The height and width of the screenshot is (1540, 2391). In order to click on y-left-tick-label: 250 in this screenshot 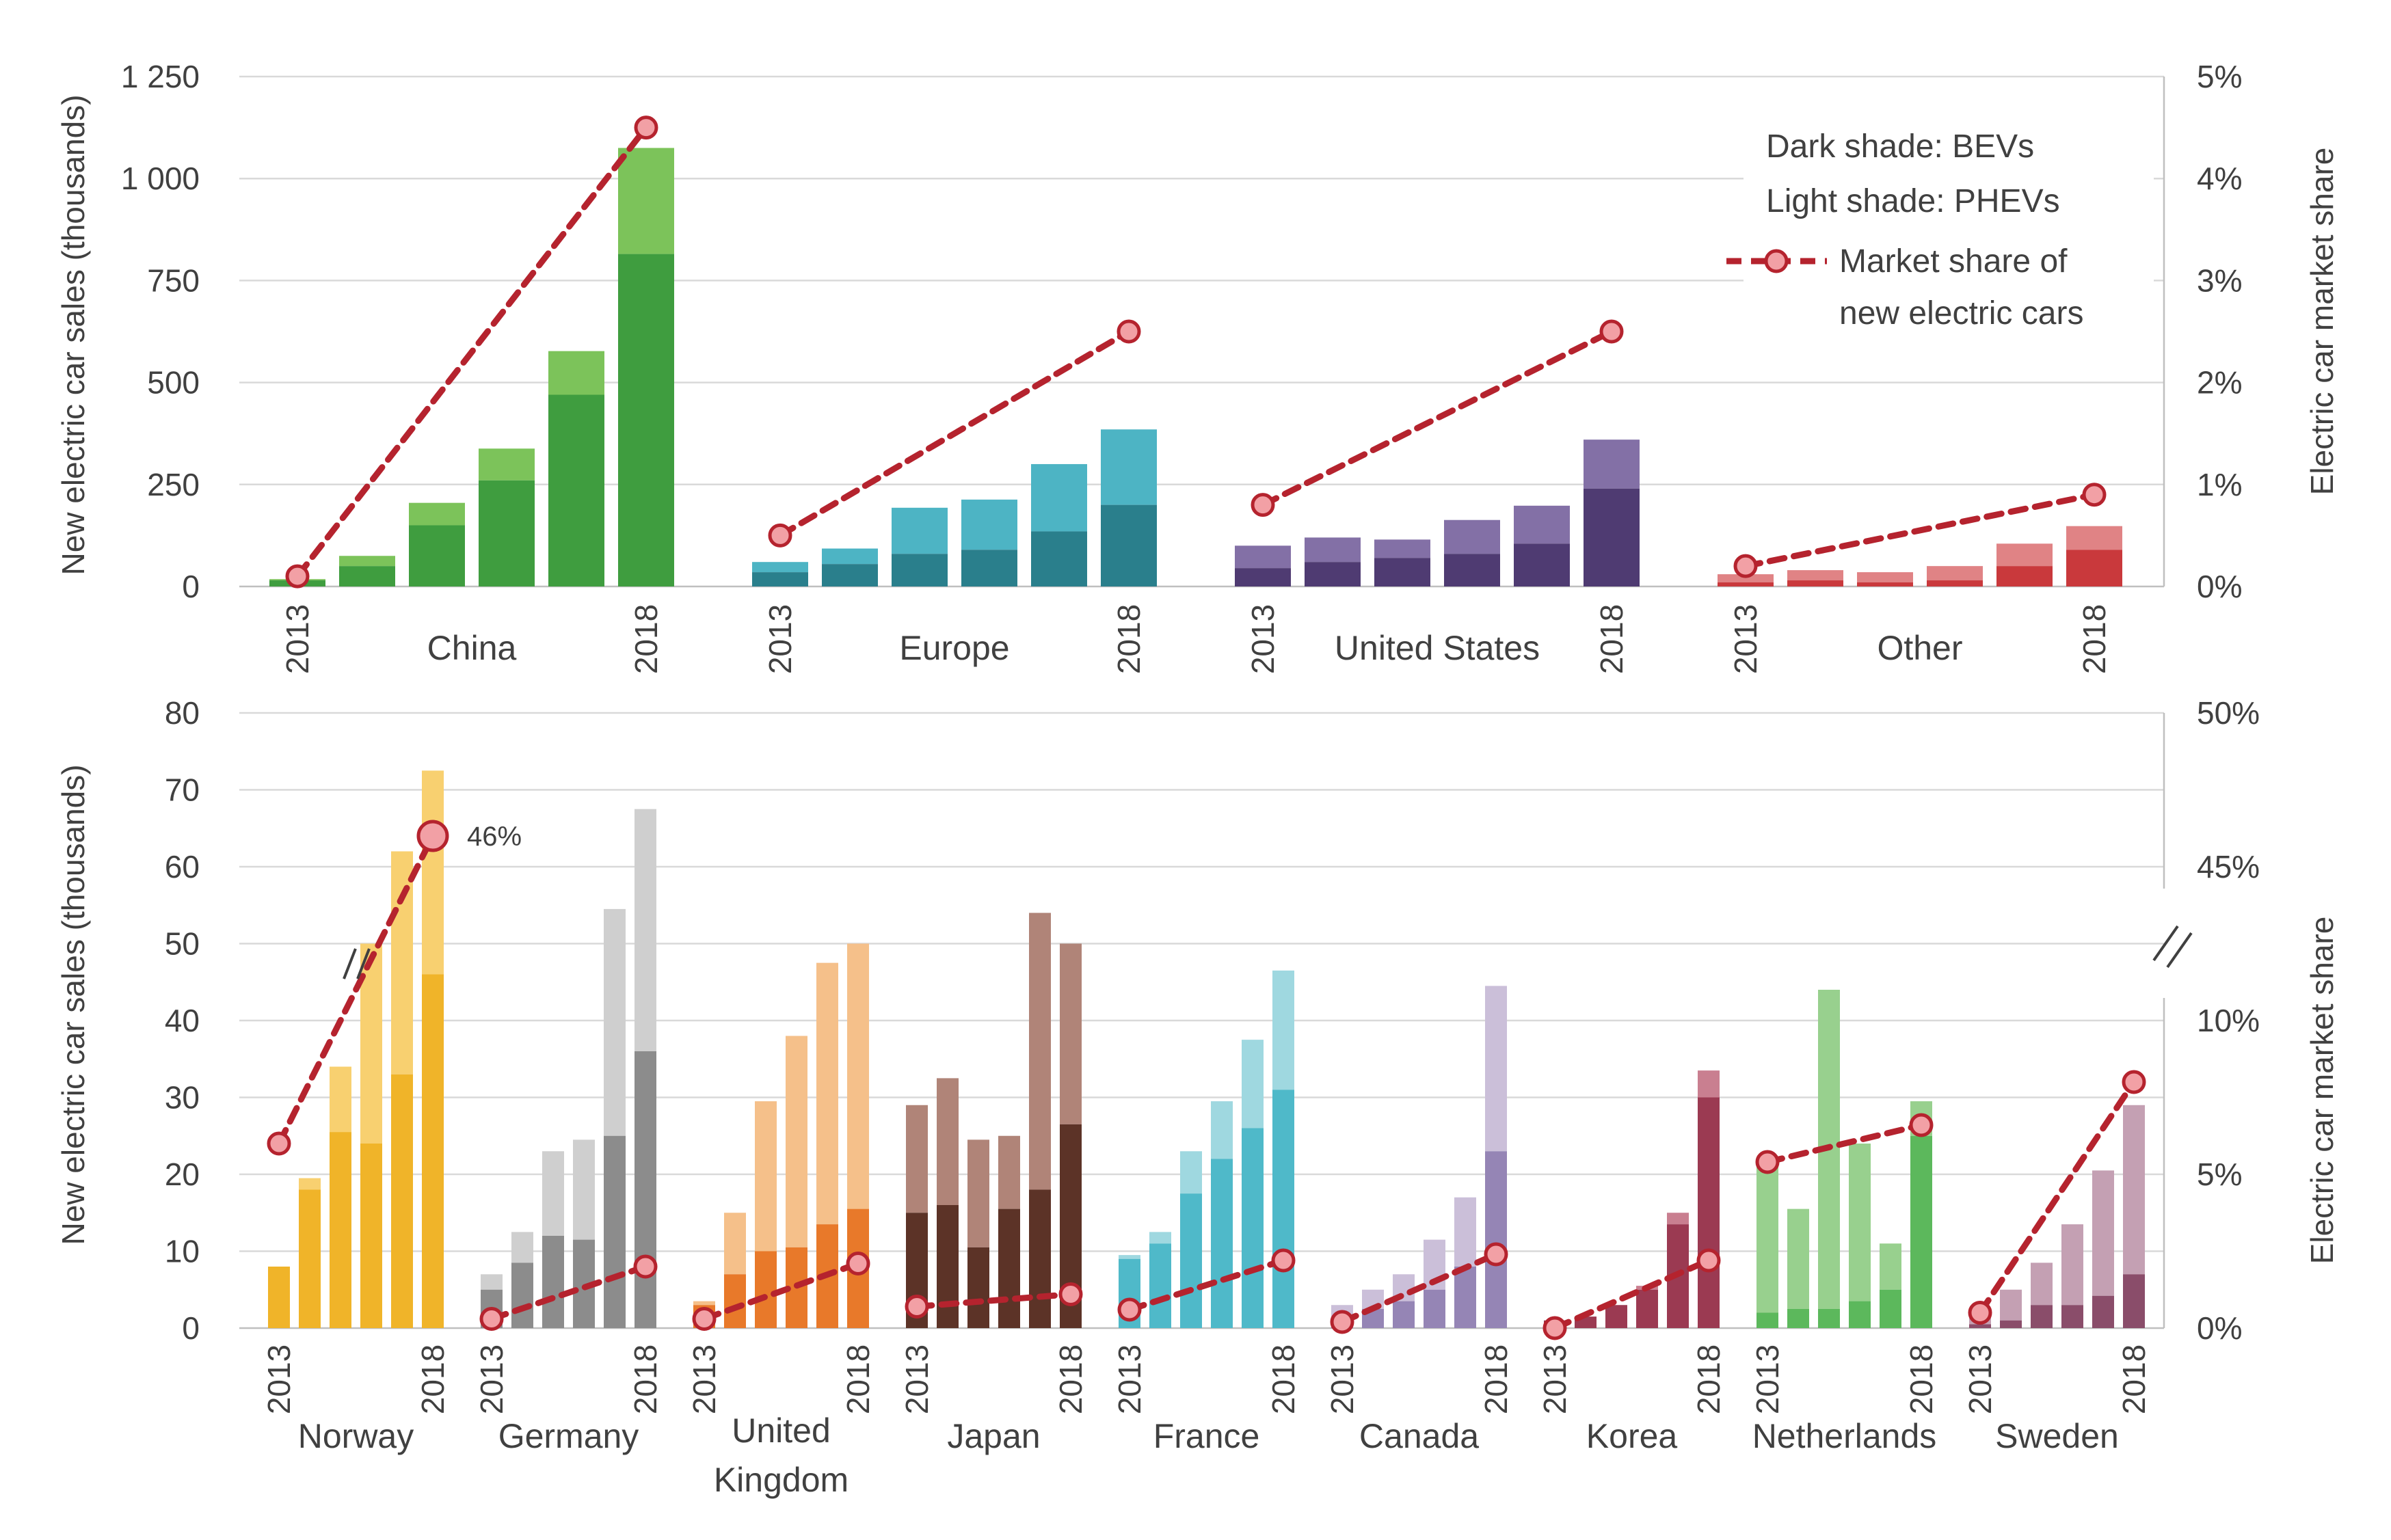, I will do `click(173, 484)`.